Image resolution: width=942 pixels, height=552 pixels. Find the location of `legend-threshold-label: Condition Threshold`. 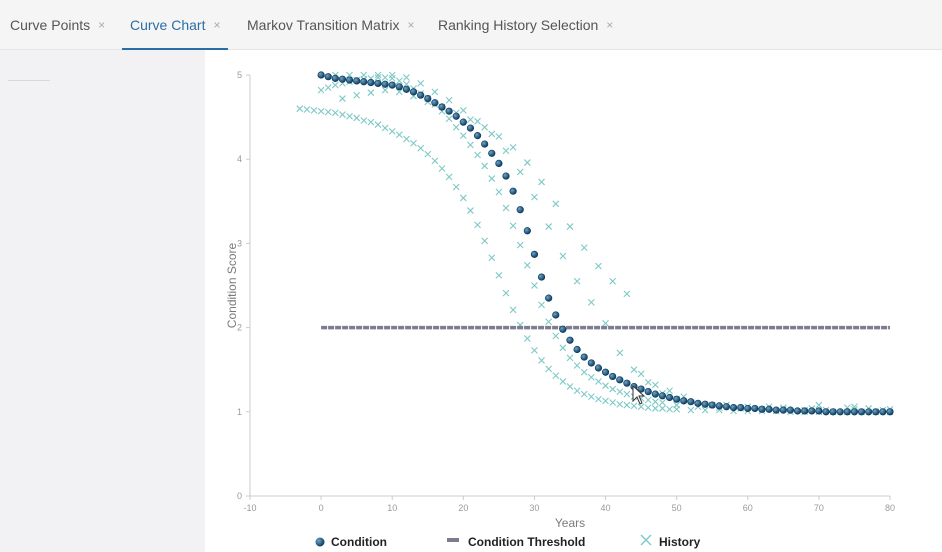

legend-threshold-label: Condition Threshold is located at coordinates (526, 542).